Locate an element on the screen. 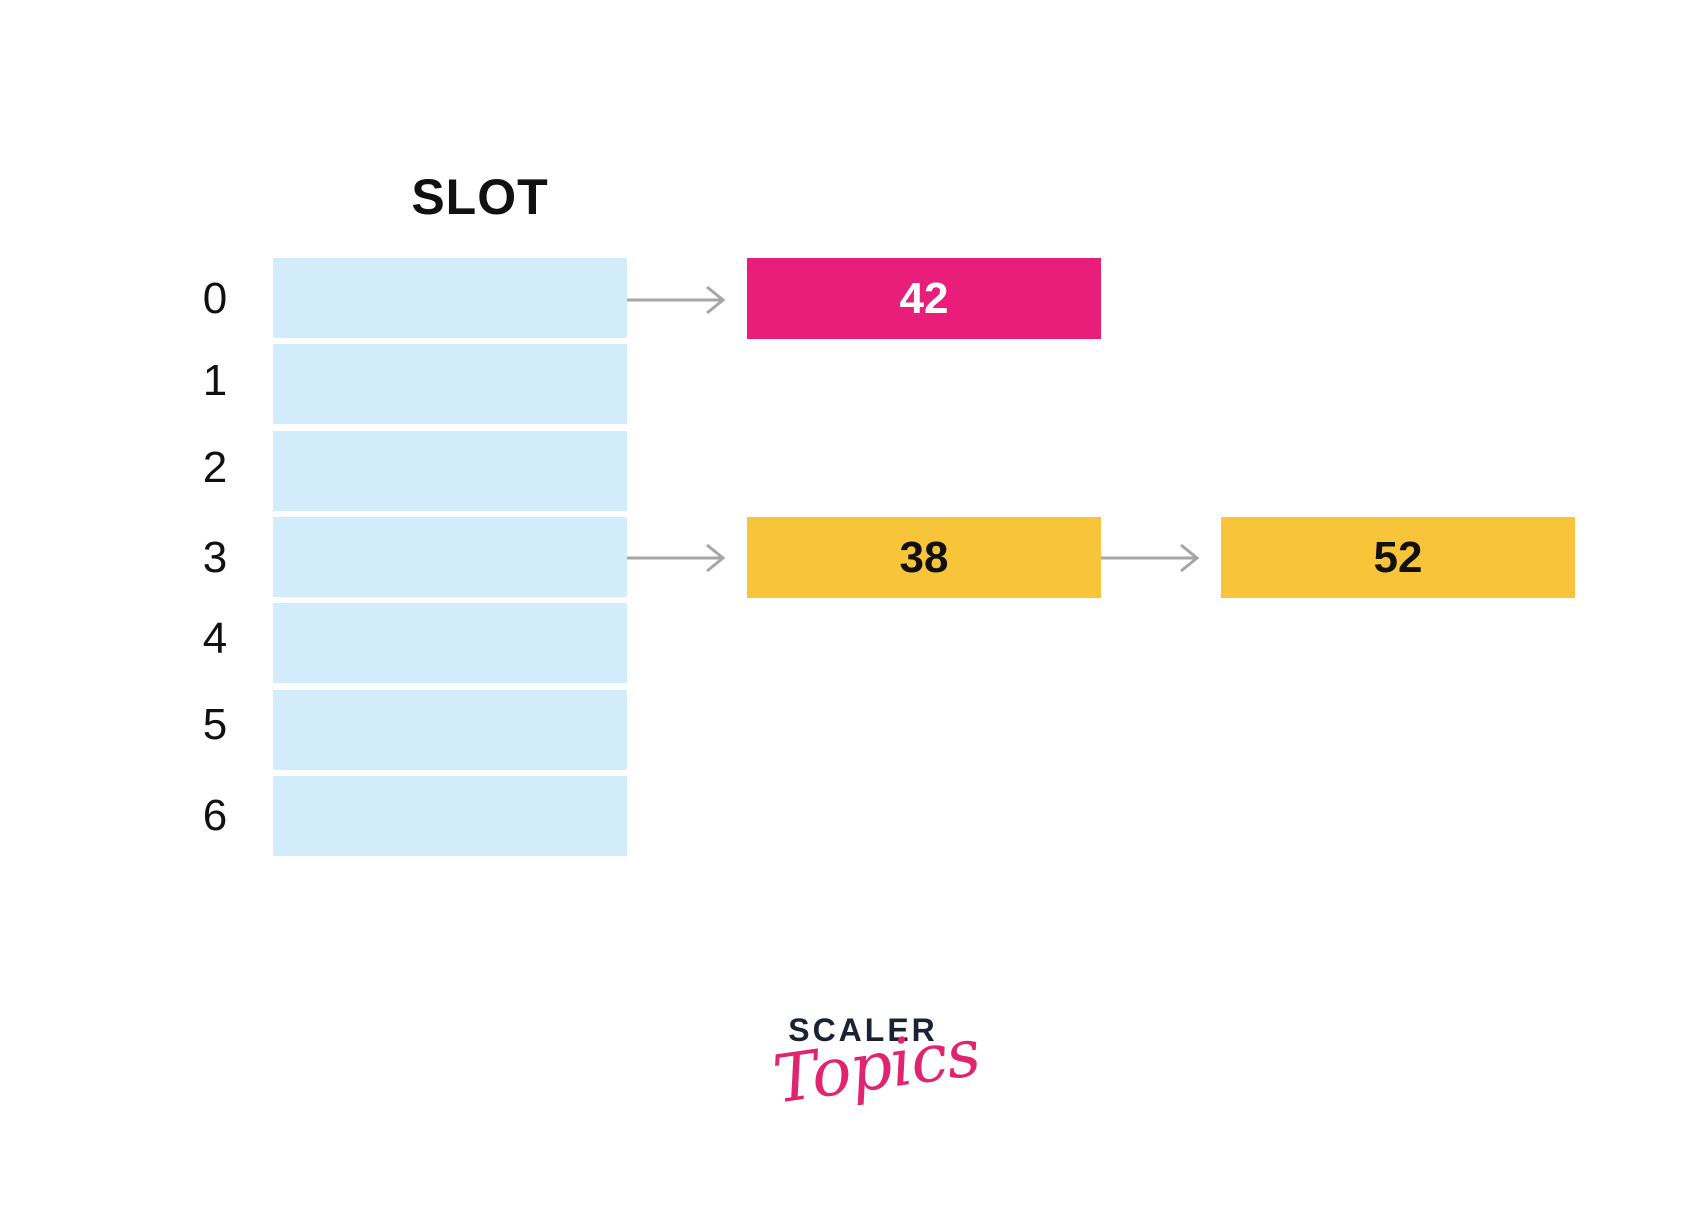  slot-index-4: 4 is located at coordinates (215, 638).